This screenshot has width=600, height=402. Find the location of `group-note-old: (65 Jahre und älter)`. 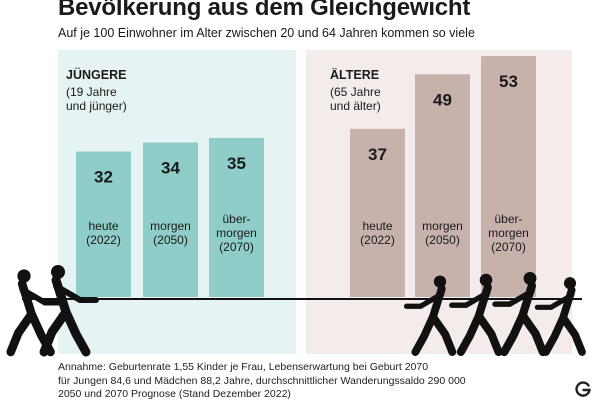

group-note-old: (65 Jahre und älter) is located at coordinates (355, 99).